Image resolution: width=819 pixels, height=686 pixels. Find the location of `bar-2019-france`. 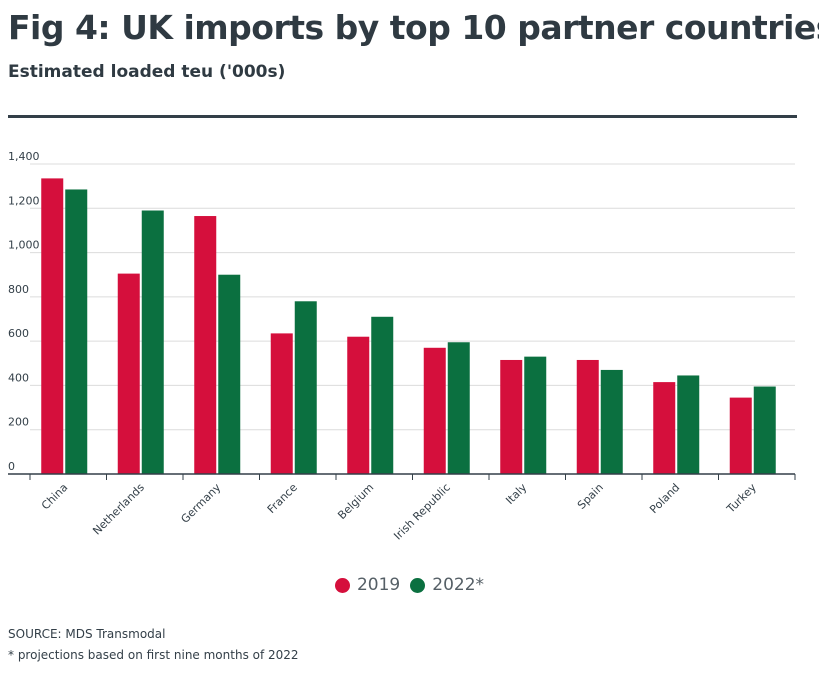

bar-2019-france is located at coordinates (281, 403).